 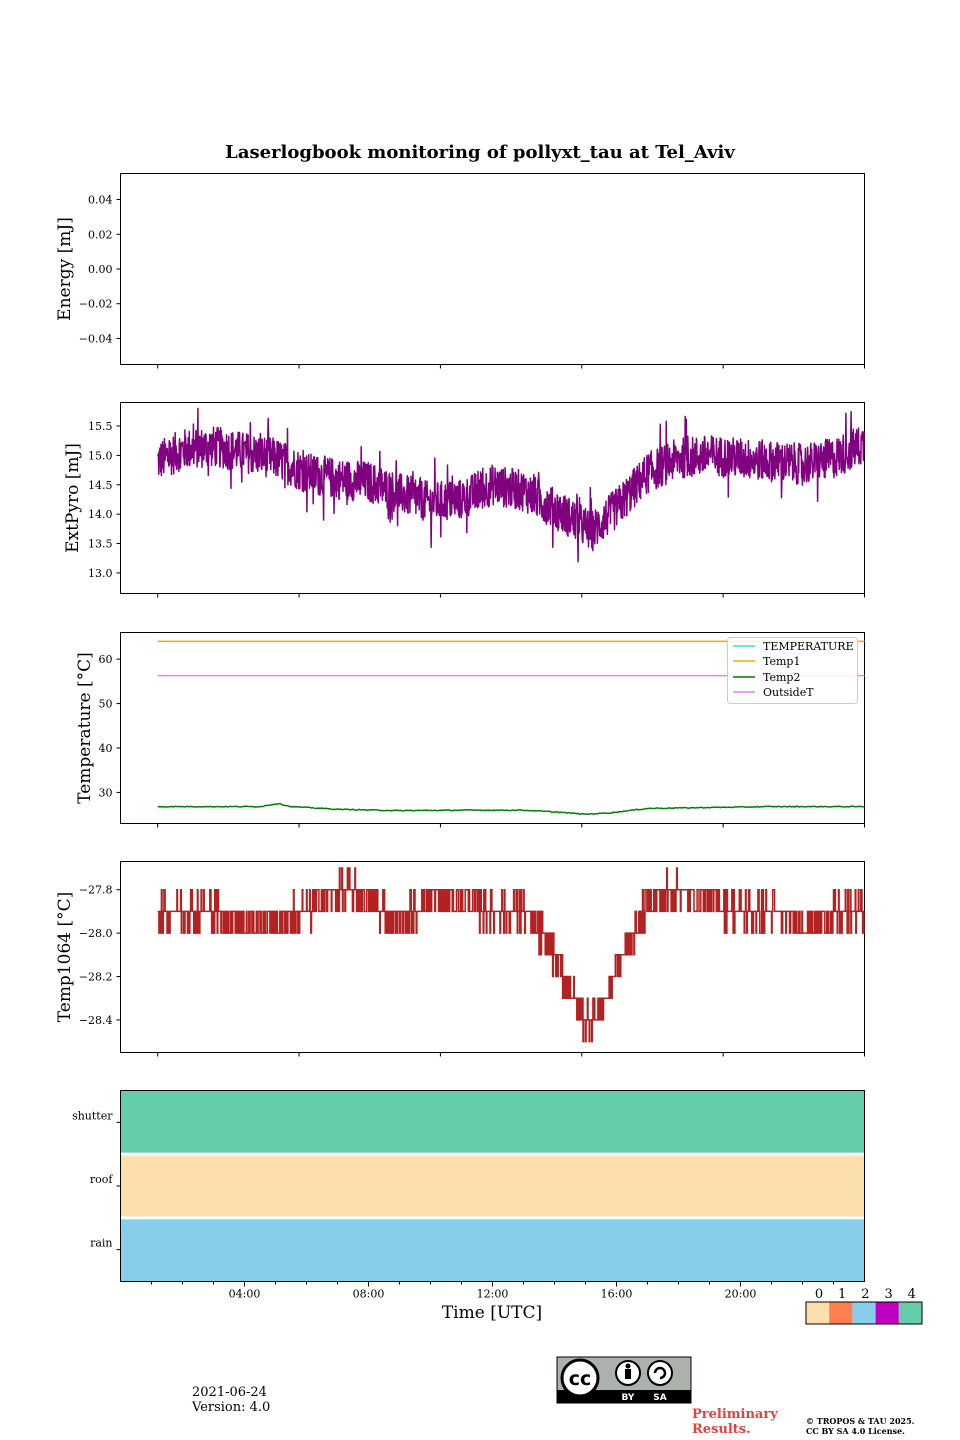 What do you see at coordinates (100, 485) in the screenshot?
I see `y-tick-label: 14.5` at bounding box center [100, 485].